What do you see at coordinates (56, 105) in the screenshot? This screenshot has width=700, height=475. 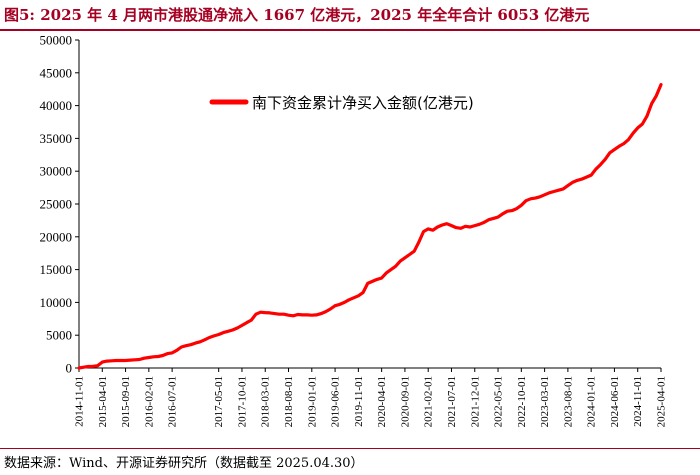 I see `y-tick-label: 40000` at bounding box center [56, 105].